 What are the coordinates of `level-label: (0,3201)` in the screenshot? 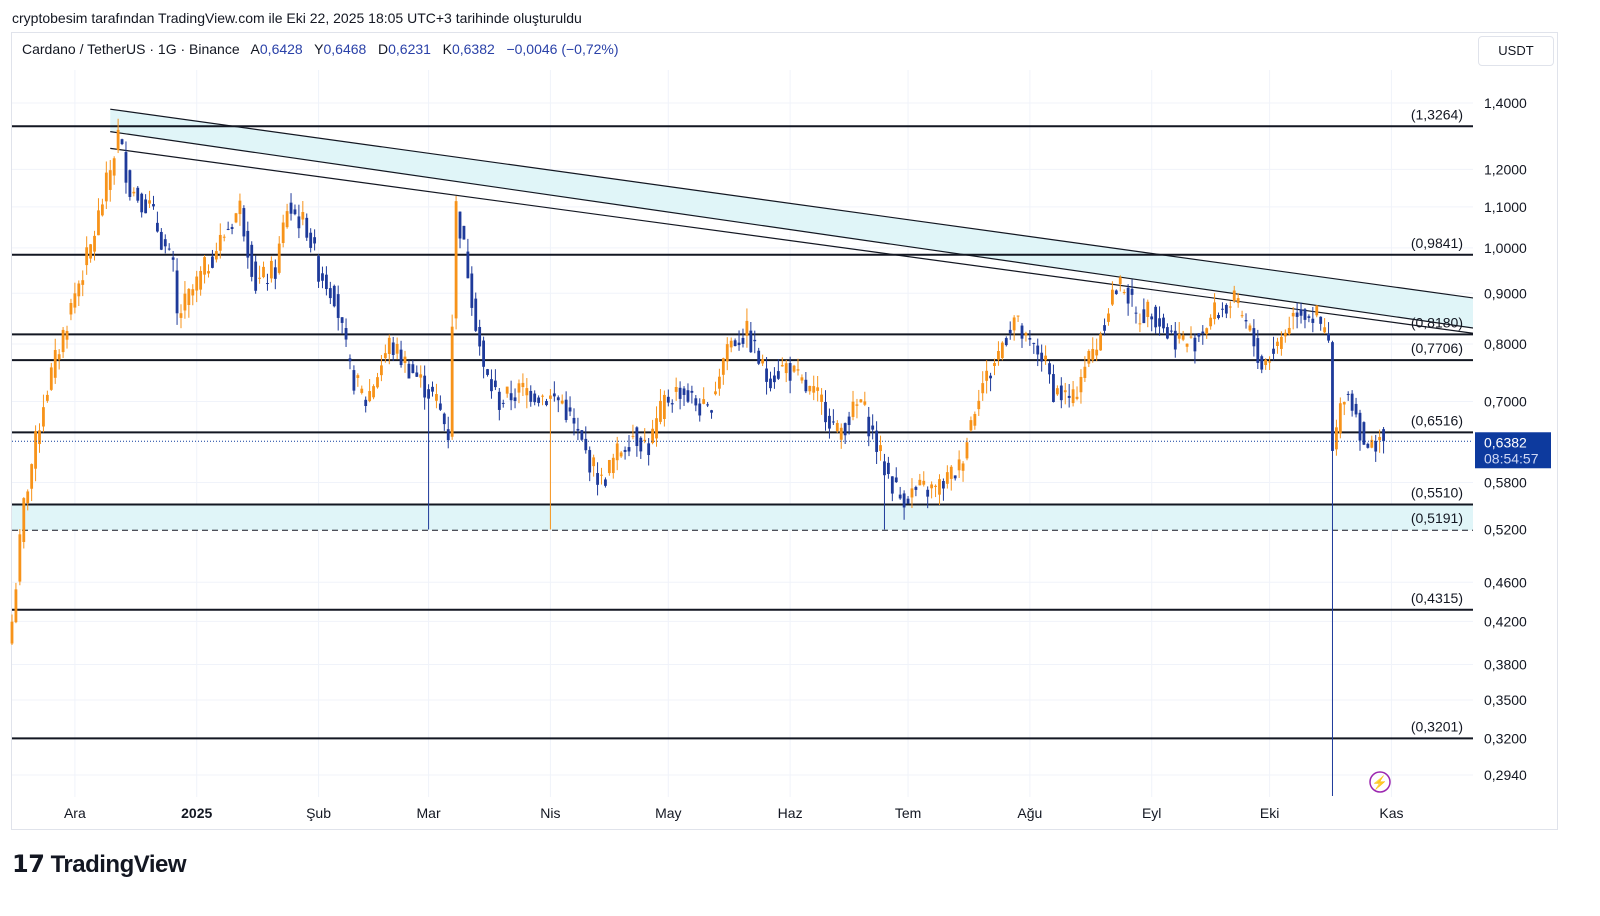 It's located at (1437, 726).